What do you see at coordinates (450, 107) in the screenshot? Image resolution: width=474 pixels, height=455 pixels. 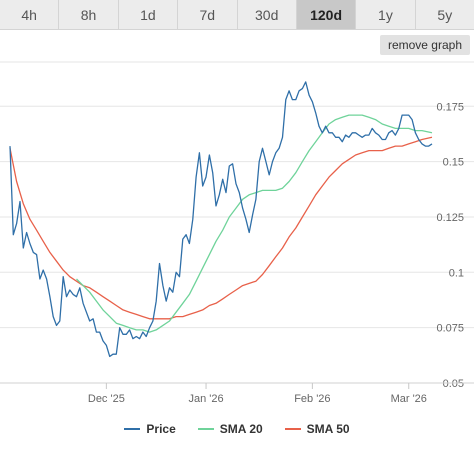 I see `y-tick-label: 0.175` at bounding box center [450, 107].